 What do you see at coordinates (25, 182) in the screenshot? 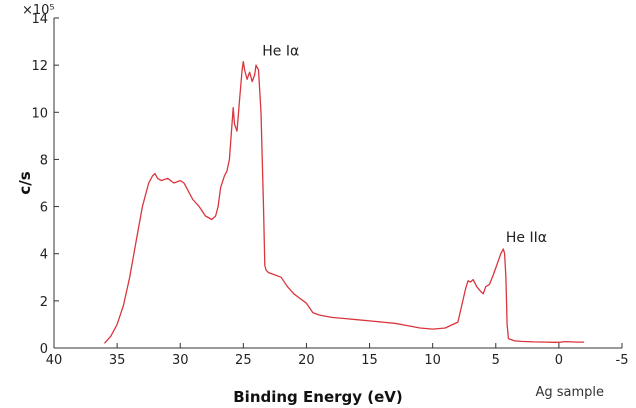
I see `y-axis-title: c/s` at bounding box center [25, 182].